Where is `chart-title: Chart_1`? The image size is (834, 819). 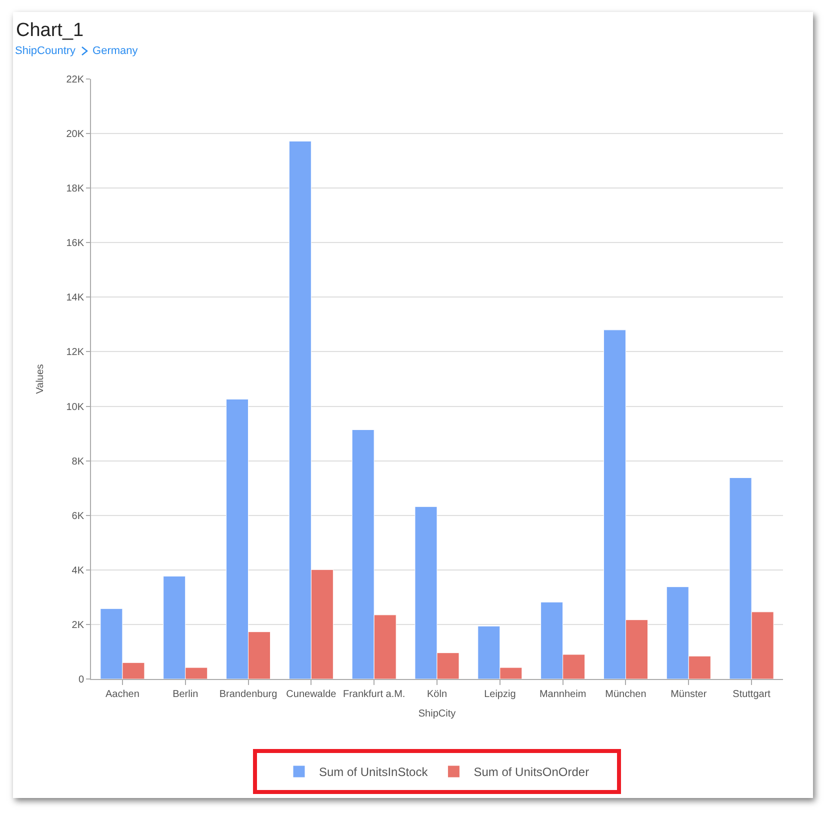
chart-title: Chart_1 is located at coordinates (50, 31).